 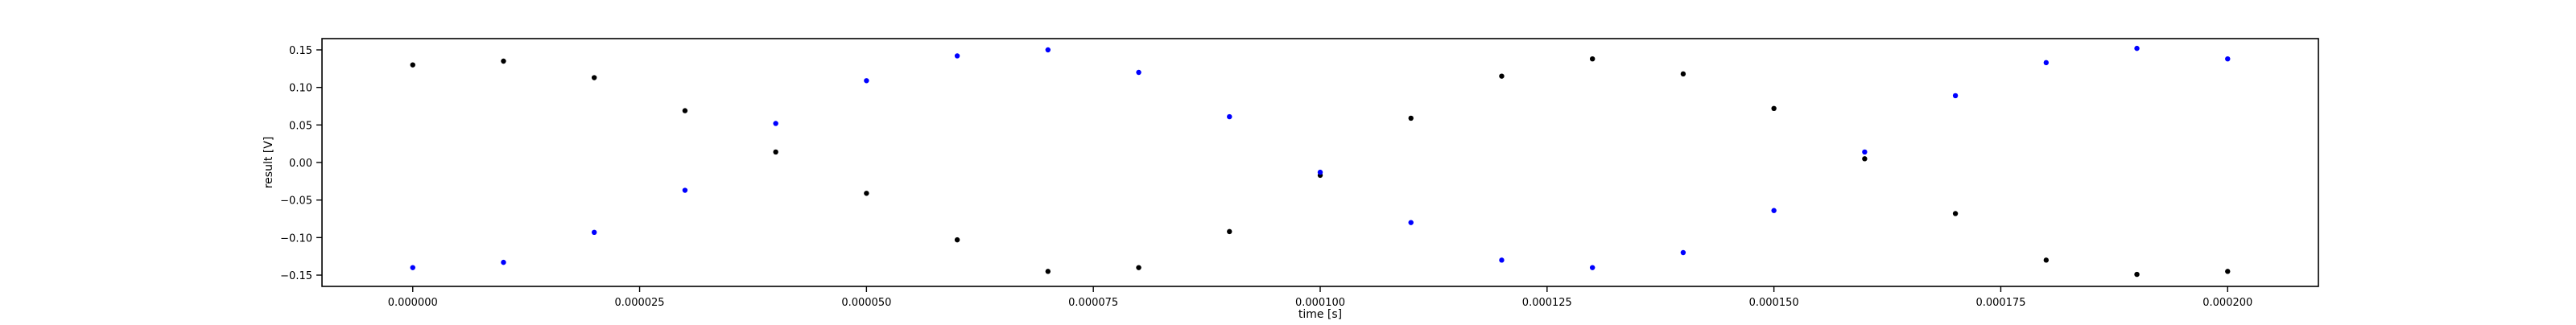 I want to click on x-axis-label: time [s], so click(x=1320, y=314).